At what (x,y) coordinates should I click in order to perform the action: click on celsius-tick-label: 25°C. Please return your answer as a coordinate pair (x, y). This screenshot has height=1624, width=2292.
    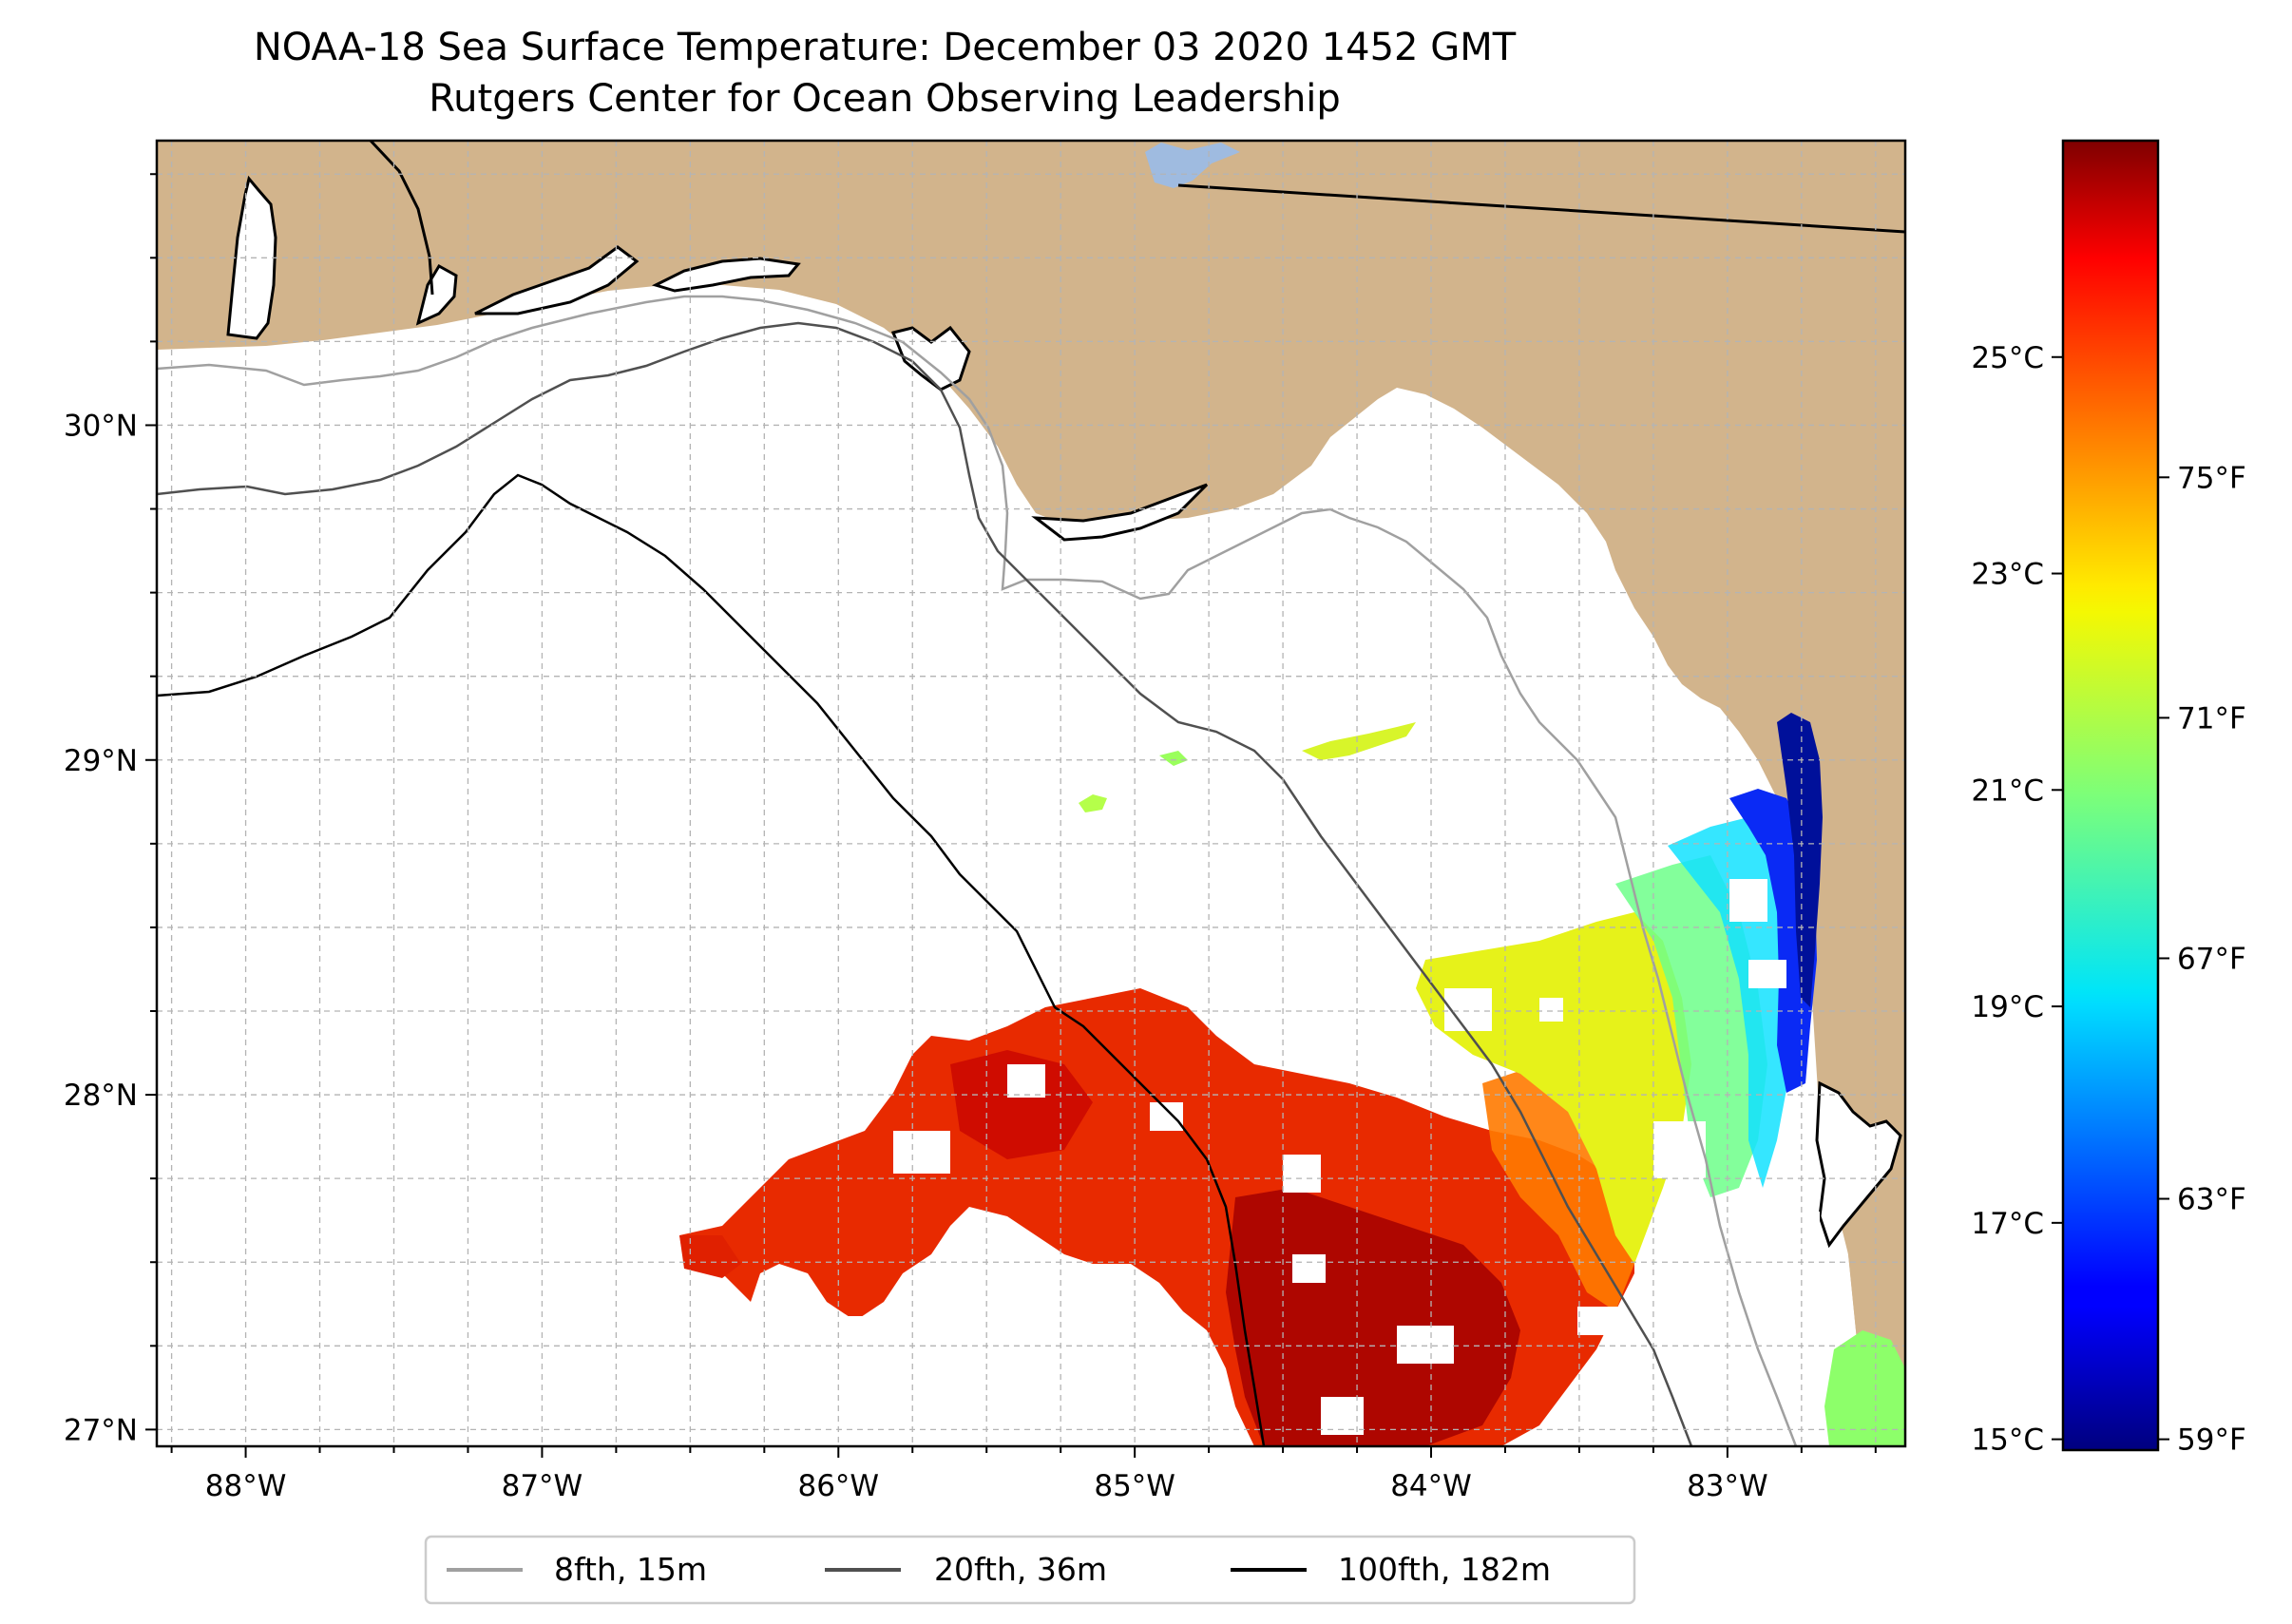
    Looking at the image, I should click on (2007, 358).